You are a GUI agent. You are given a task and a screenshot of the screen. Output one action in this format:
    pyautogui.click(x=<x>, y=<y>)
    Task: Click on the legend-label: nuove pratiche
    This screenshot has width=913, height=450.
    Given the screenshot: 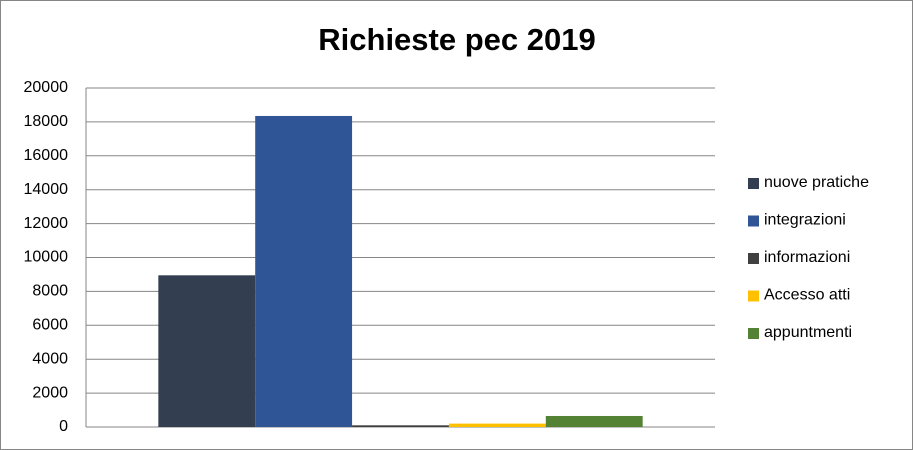 What is the action you would take?
    pyautogui.click(x=816, y=182)
    